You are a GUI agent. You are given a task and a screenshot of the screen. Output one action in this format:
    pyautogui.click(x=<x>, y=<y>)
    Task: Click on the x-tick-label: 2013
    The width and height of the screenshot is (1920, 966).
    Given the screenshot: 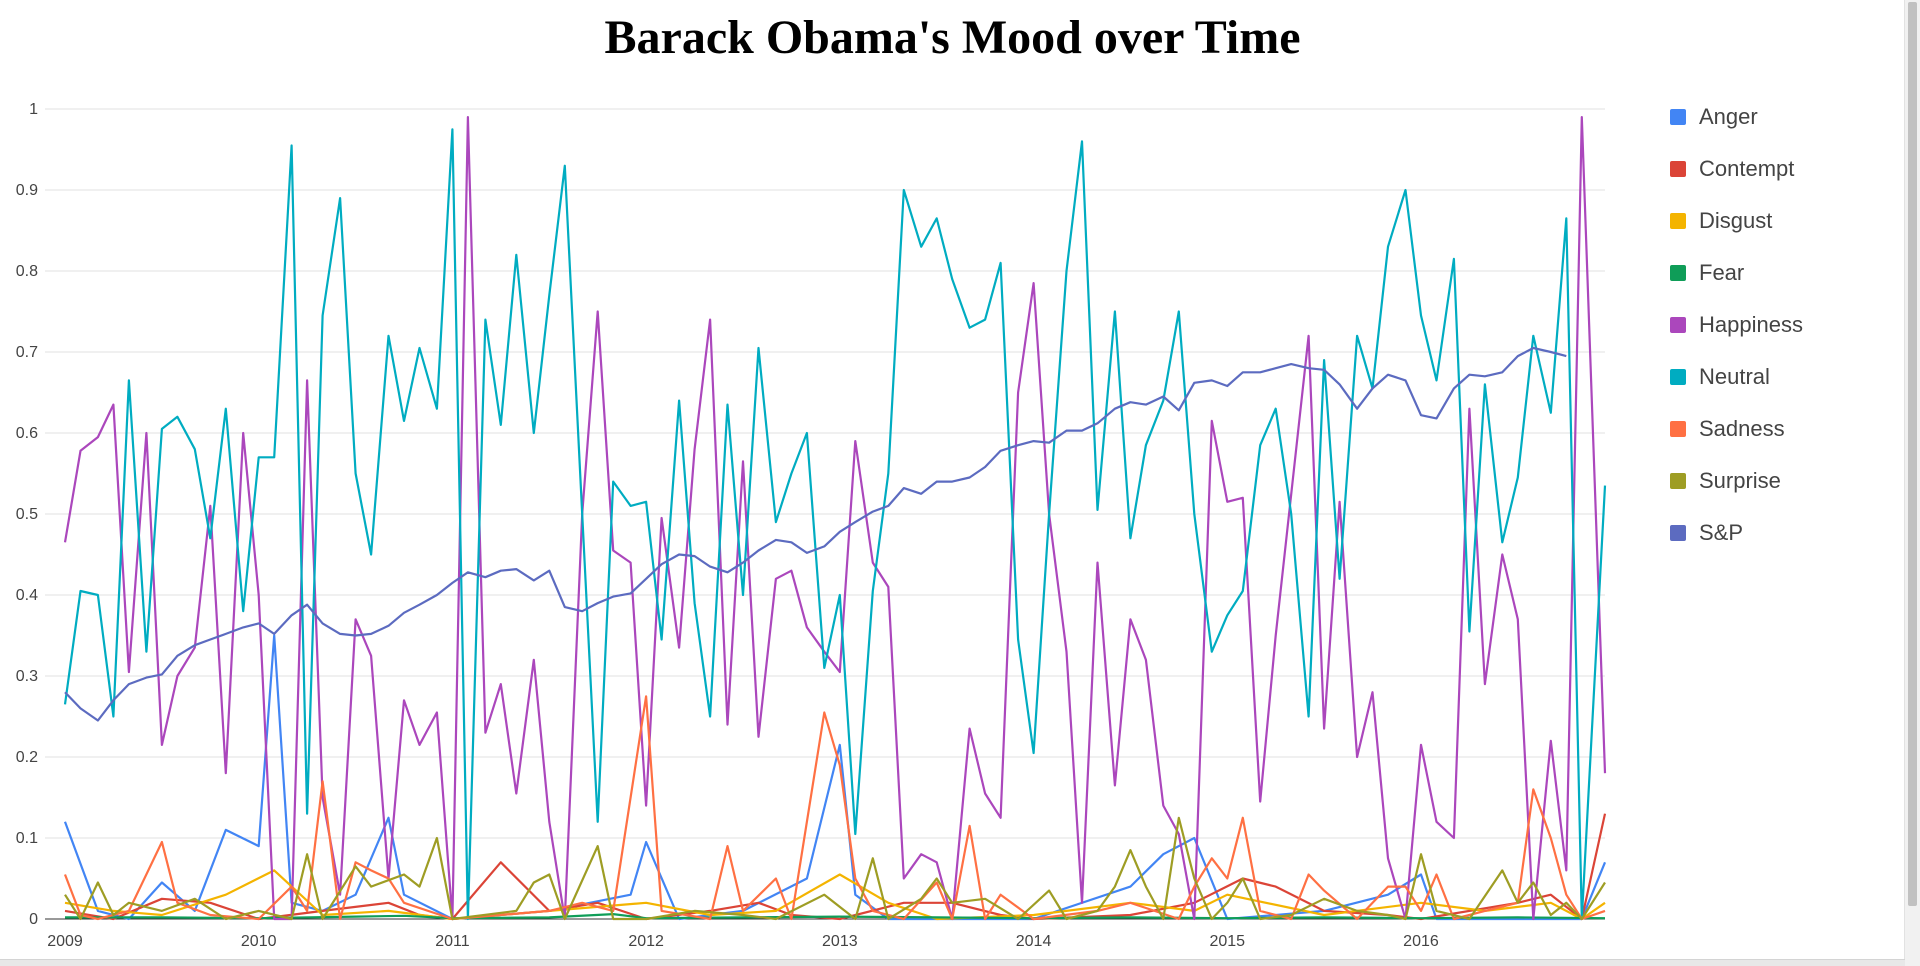 What is the action you would take?
    pyautogui.click(x=840, y=941)
    